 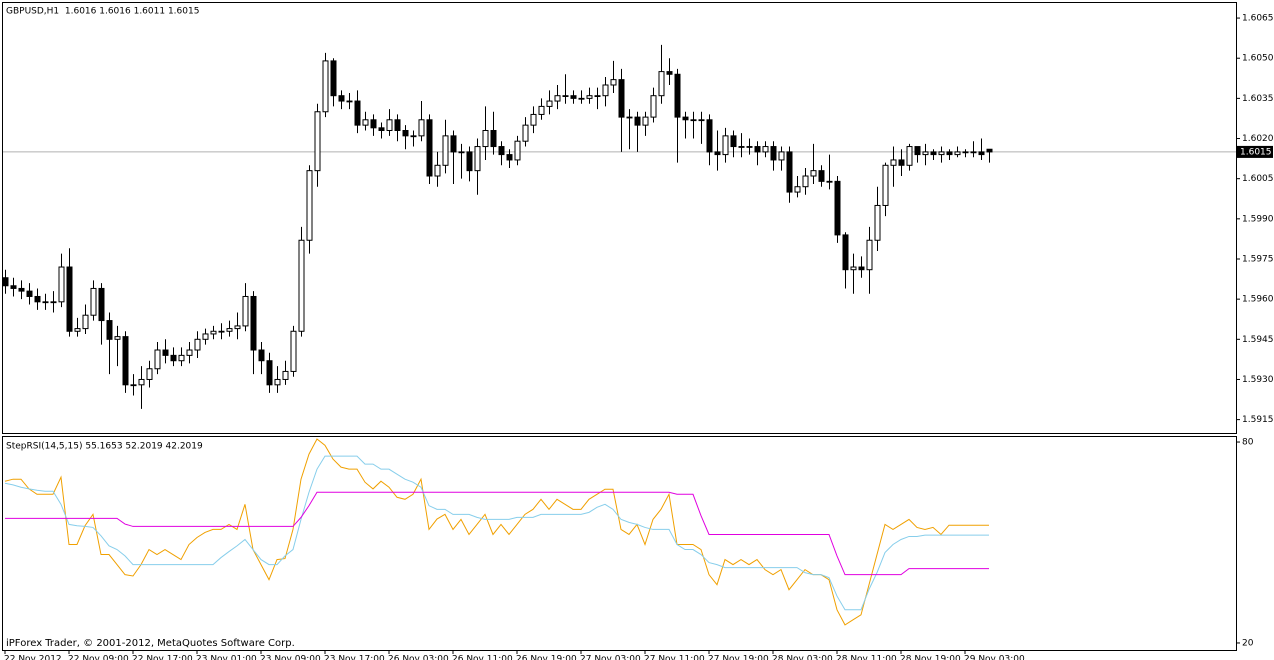 I want to click on y-tick-label: 1.6020, so click(x=1258, y=139).